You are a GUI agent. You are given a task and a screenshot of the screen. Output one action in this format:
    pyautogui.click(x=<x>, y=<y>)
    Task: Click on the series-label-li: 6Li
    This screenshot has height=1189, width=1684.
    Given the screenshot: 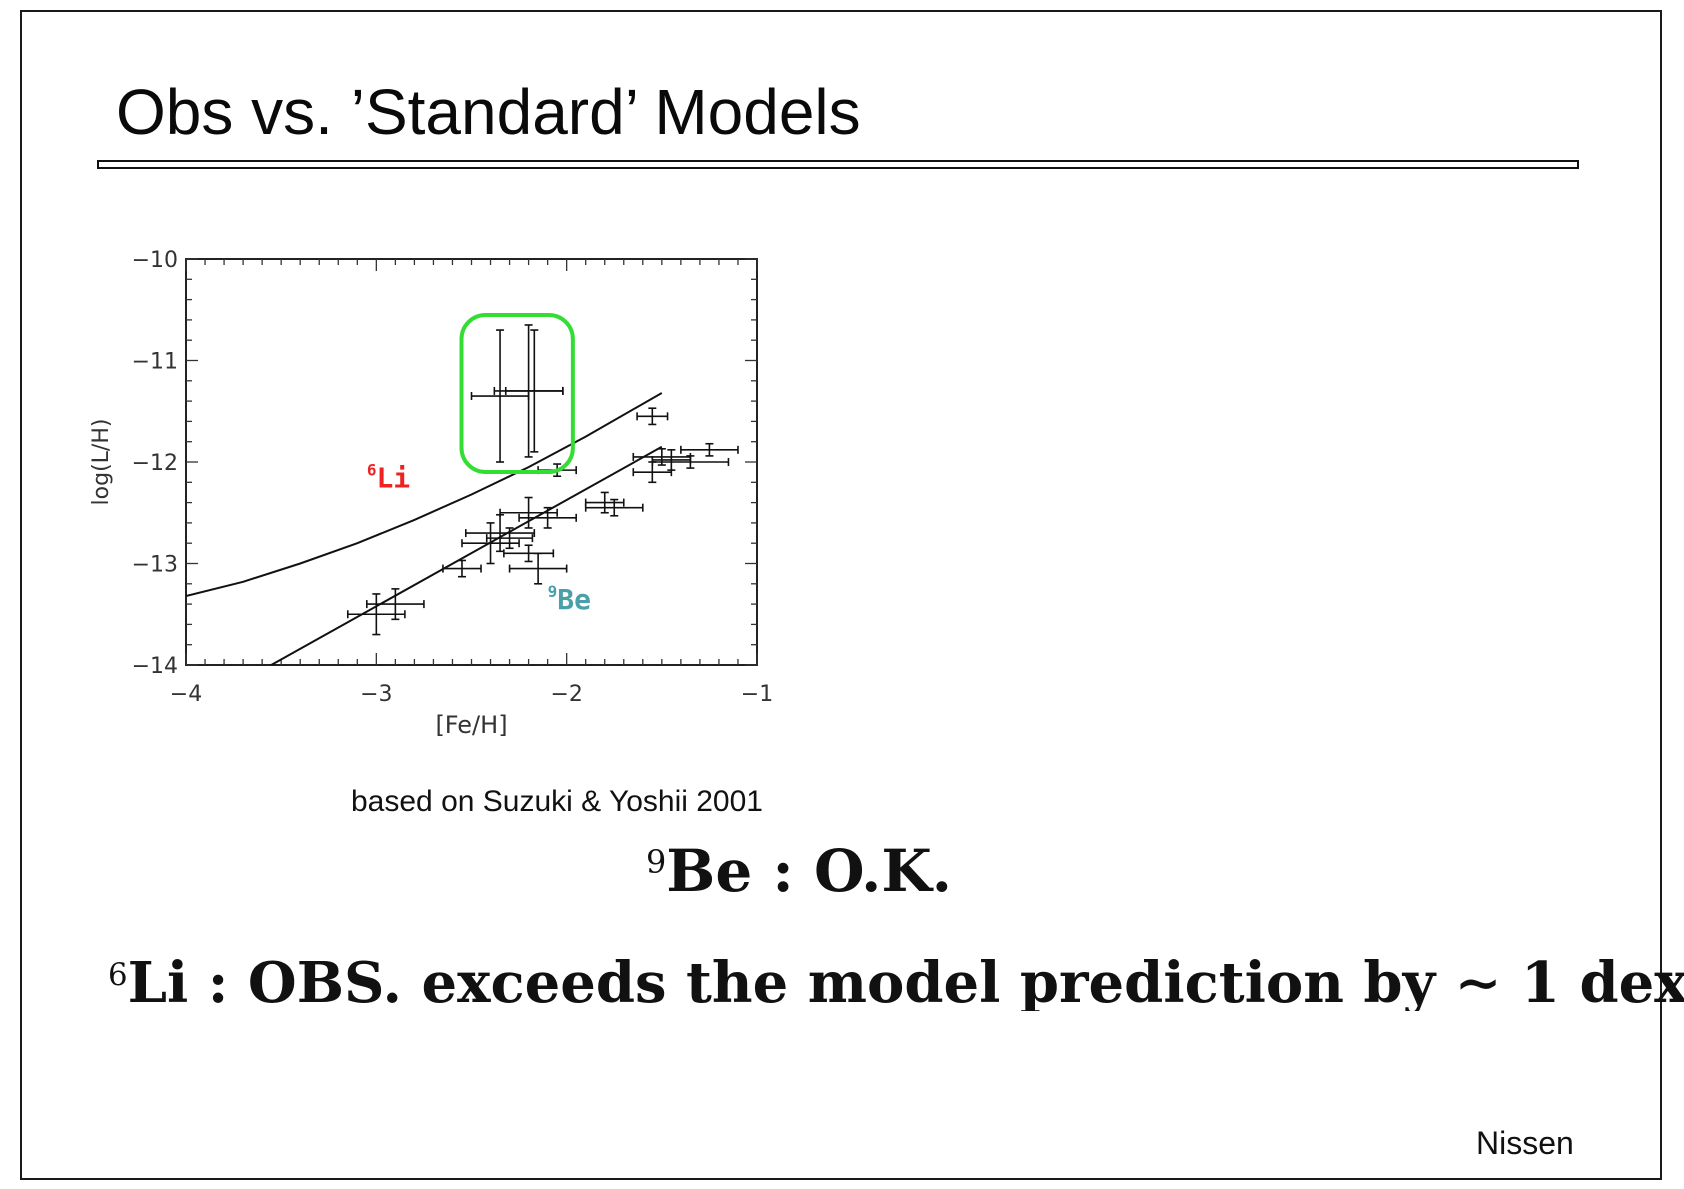 What is the action you would take?
    pyautogui.click(x=388, y=477)
    